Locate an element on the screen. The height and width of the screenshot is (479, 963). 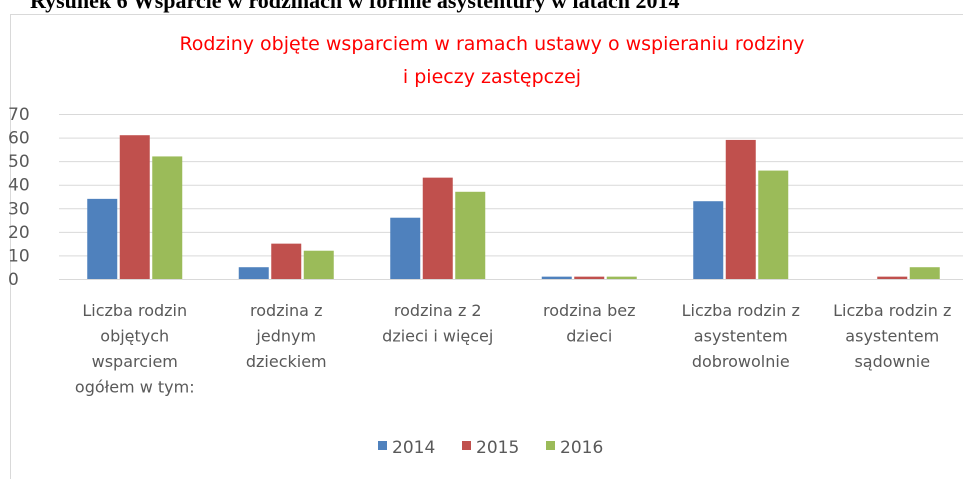
legend-label: 2014 is located at coordinates (413, 448).